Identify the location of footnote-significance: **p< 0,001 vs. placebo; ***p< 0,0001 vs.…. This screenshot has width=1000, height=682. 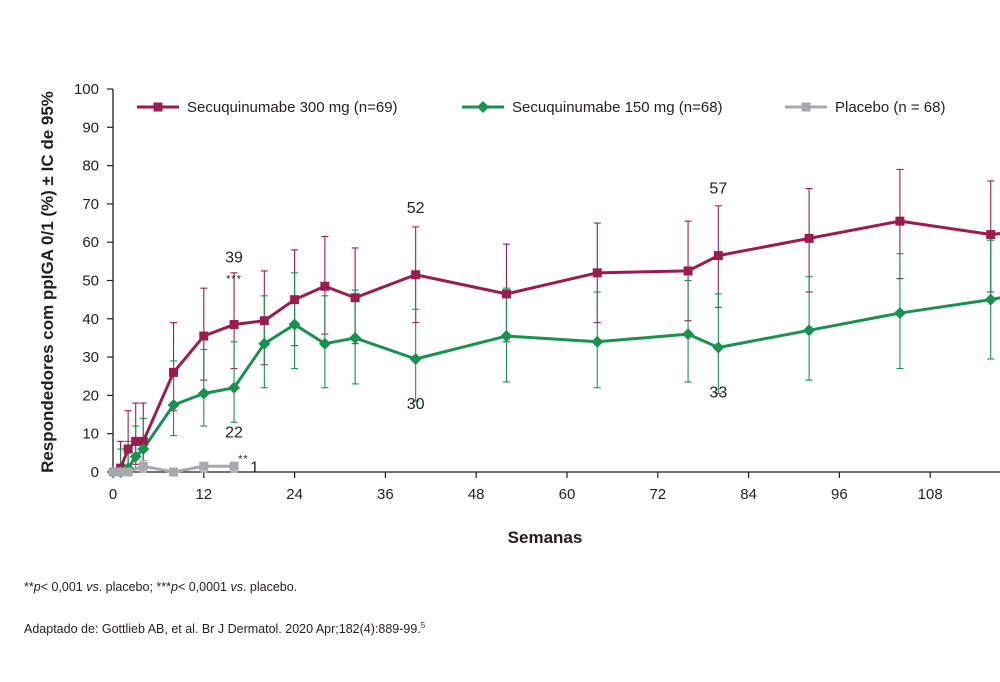
(160, 587).